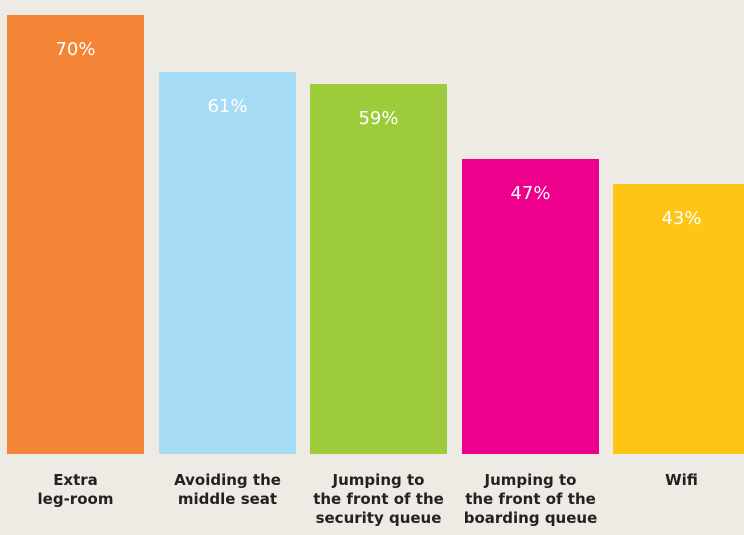  What do you see at coordinates (227, 106) in the screenshot?
I see `bar-value-label: 61%` at bounding box center [227, 106].